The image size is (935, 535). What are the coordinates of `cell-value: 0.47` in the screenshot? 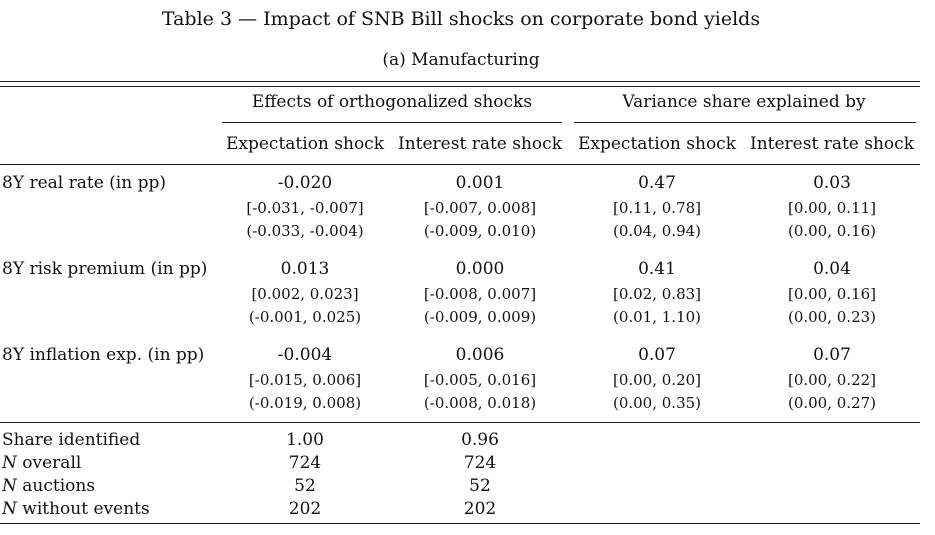 It's located at (657, 183).